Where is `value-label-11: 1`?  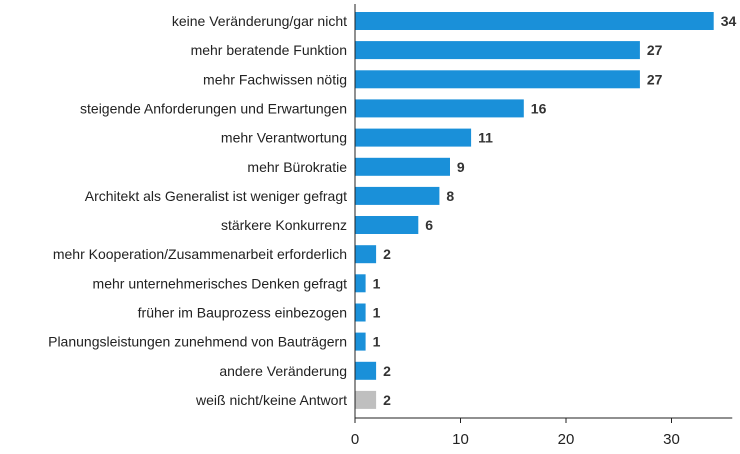
value-label-11: 1 is located at coordinates (377, 313).